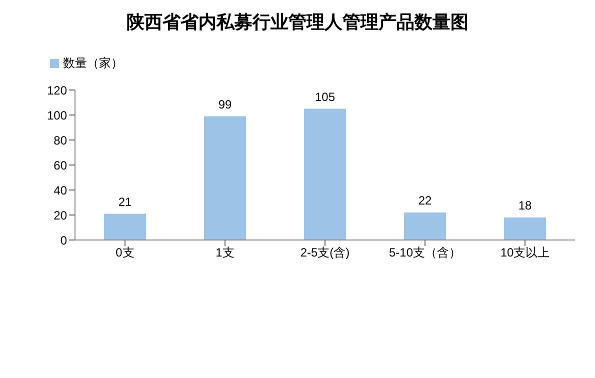  What do you see at coordinates (64, 240) in the screenshot?
I see `y-tick-label: 0` at bounding box center [64, 240].